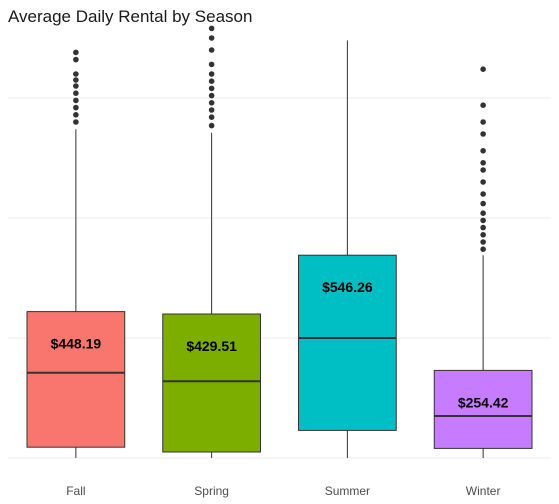 This screenshot has width=559, height=504. I want to click on box-summer: $546.26, so click(347, 249).